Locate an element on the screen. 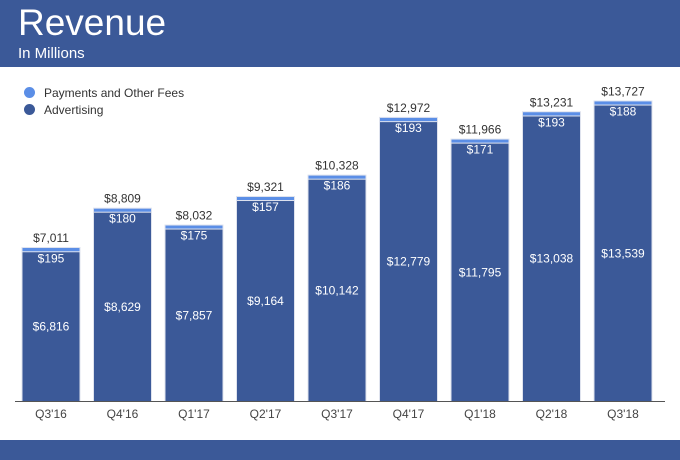 Image resolution: width=680 pixels, height=460 pixels. total-label: $11,966 is located at coordinates (480, 130).